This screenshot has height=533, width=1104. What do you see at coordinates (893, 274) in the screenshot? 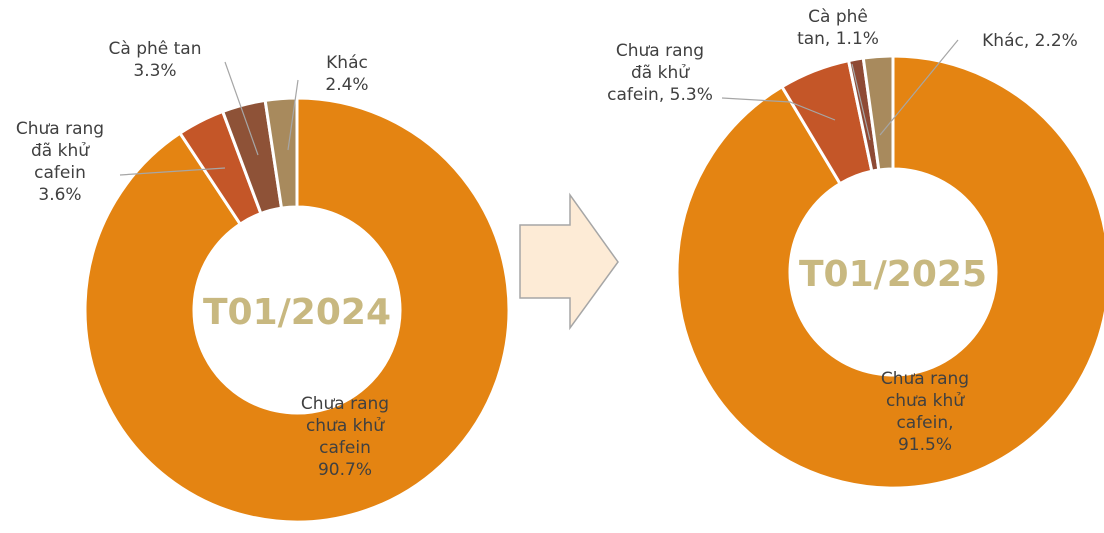
I see `center-title: T01/2025` at bounding box center [893, 274].